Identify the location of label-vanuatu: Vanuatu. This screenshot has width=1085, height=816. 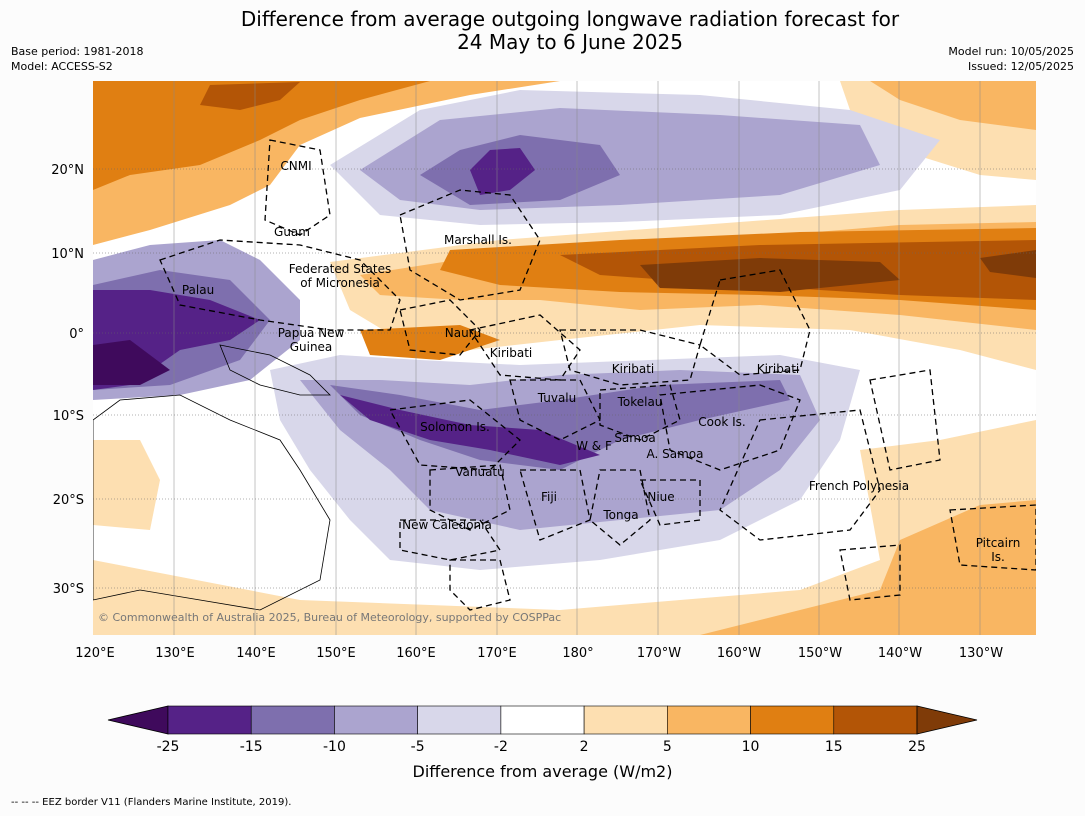
(480, 472).